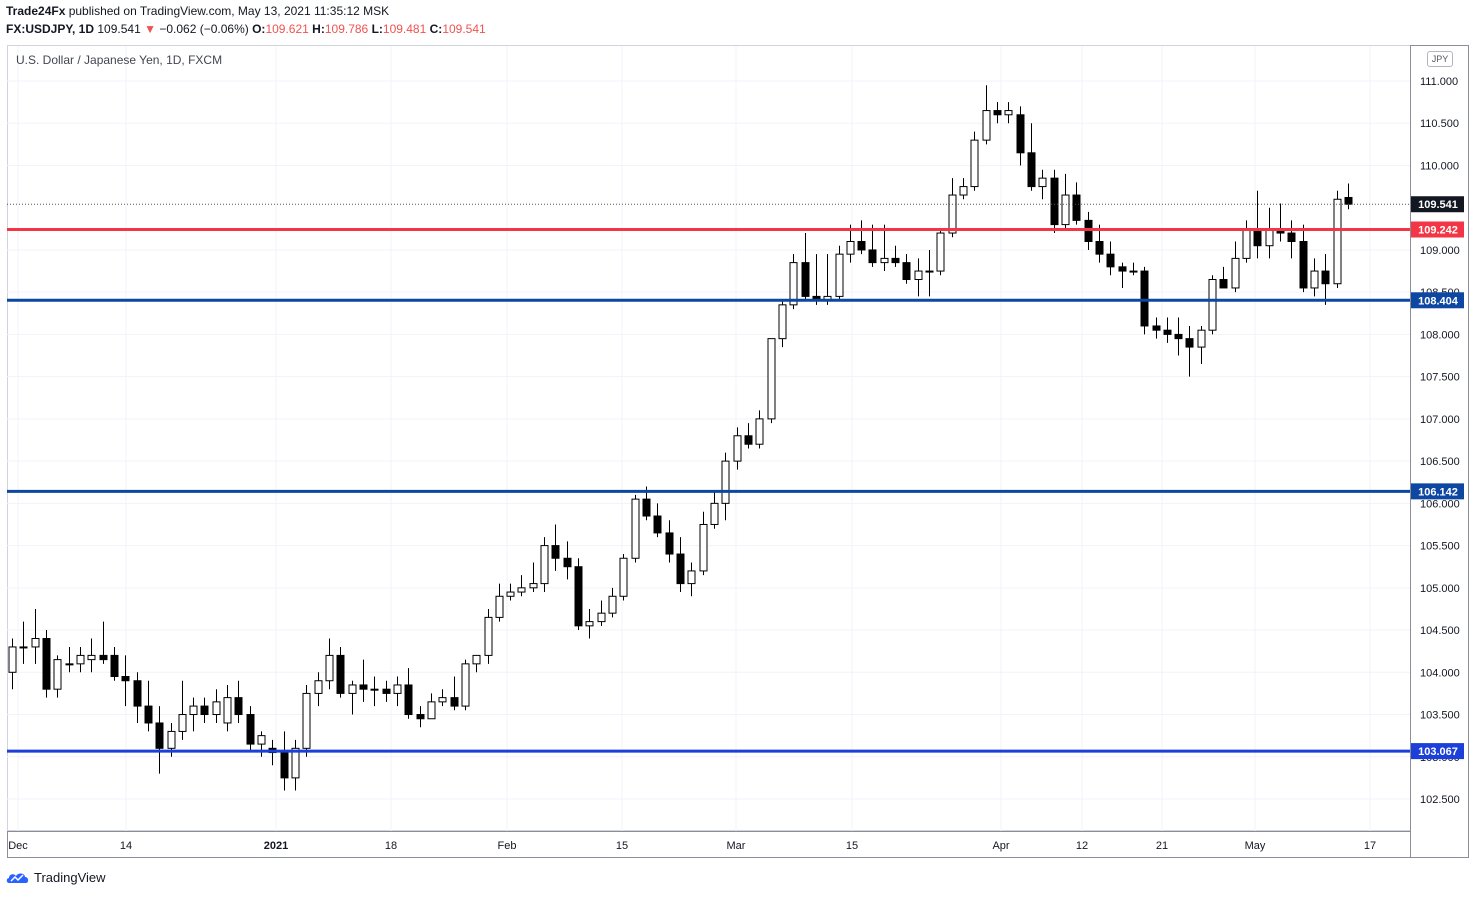 Image resolution: width=1475 pixels, height=897 pixels. Describe the element at coordinates (1439, 166) in the screenshot. I see `y-tick-label: 110.000` at that location.